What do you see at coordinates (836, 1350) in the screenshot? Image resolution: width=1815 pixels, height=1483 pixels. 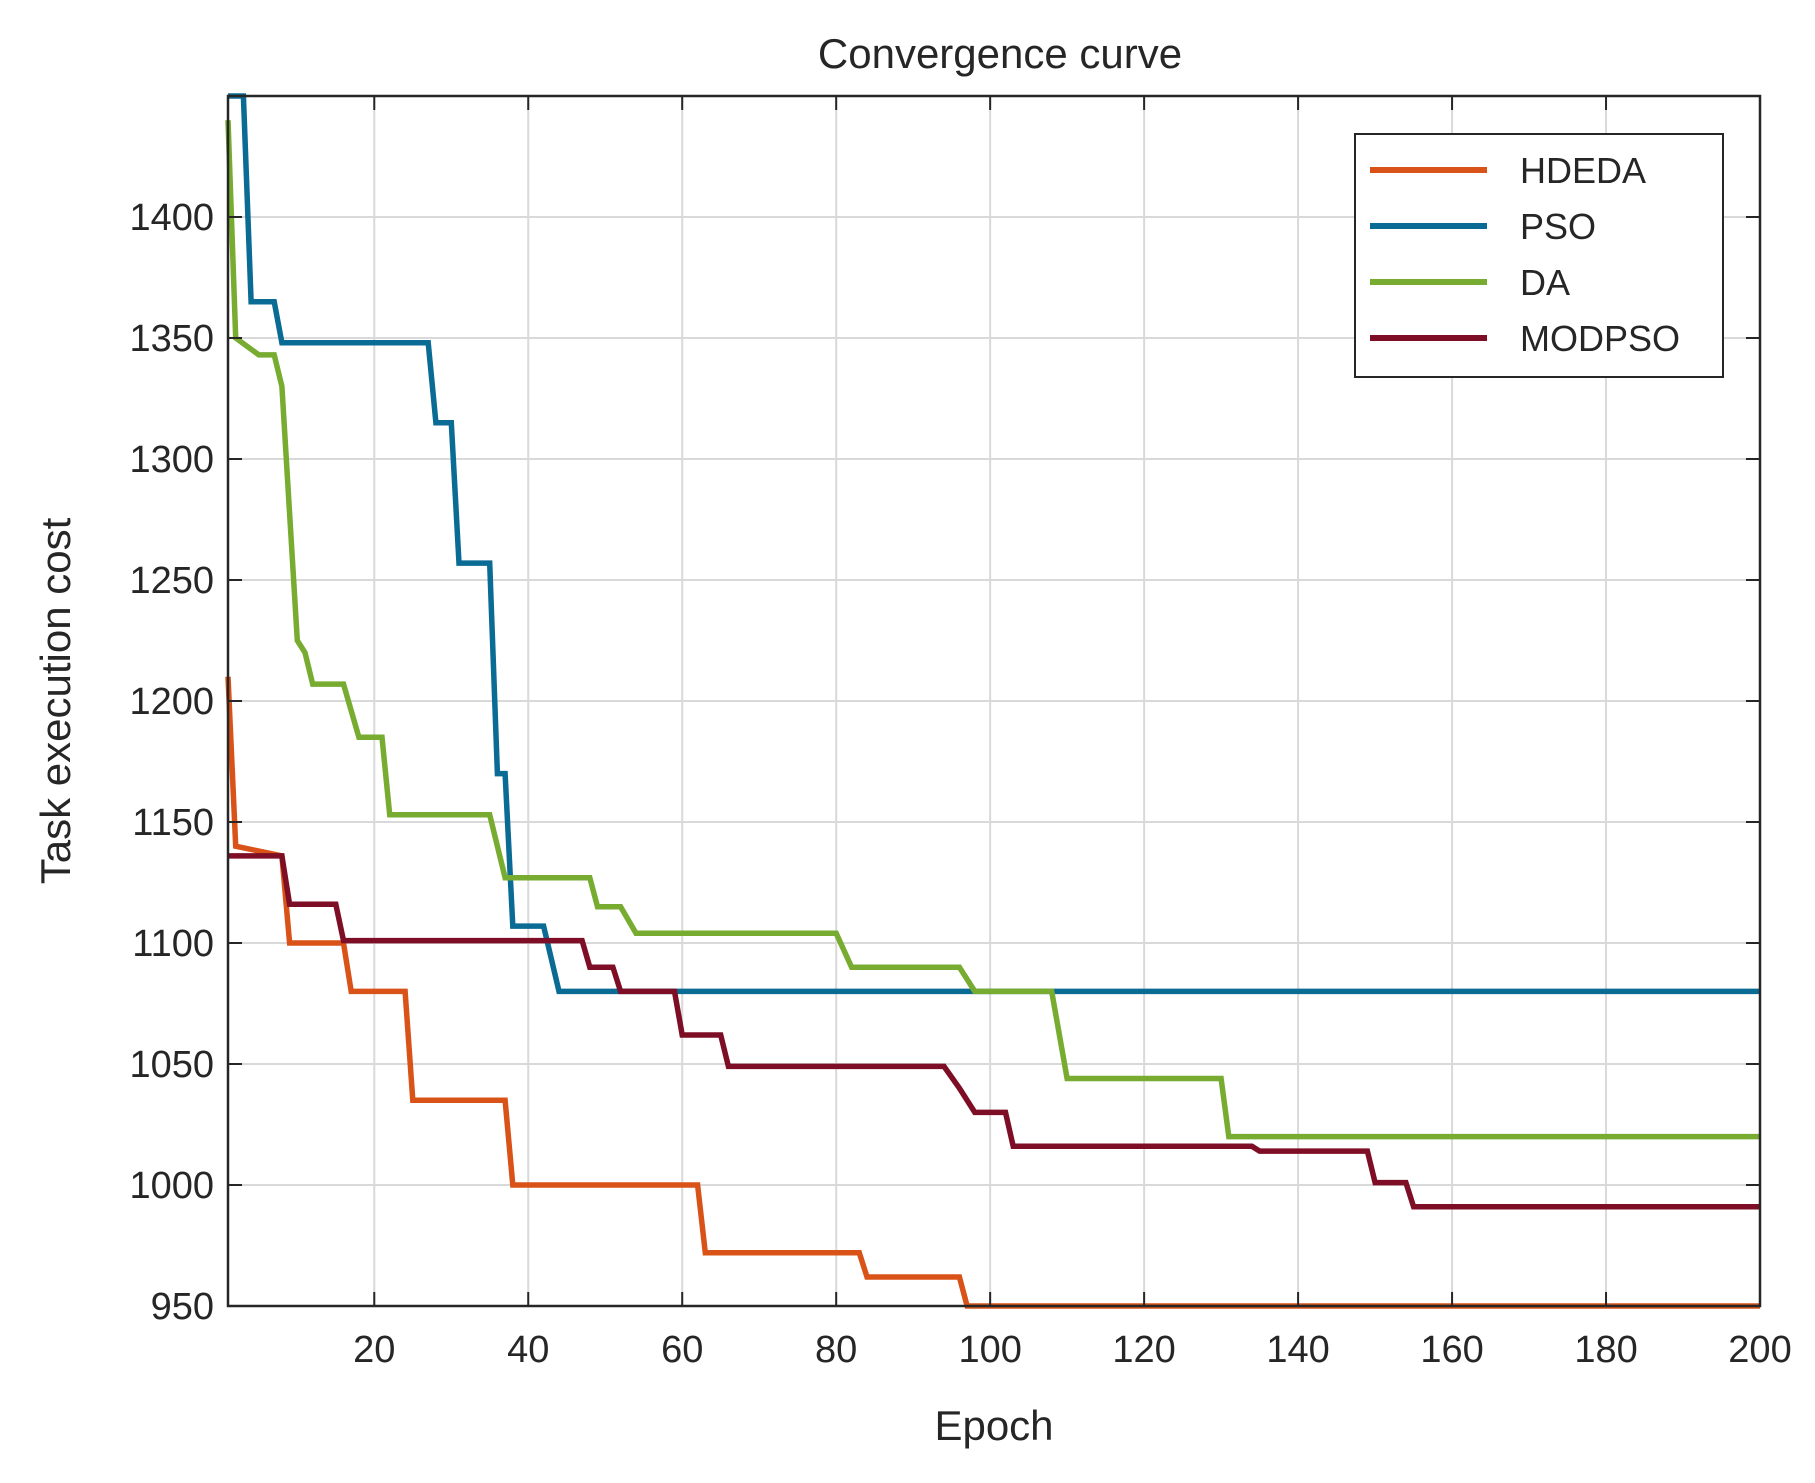 I see `x-tick-label: 80` at bounding box center [836, 1350].